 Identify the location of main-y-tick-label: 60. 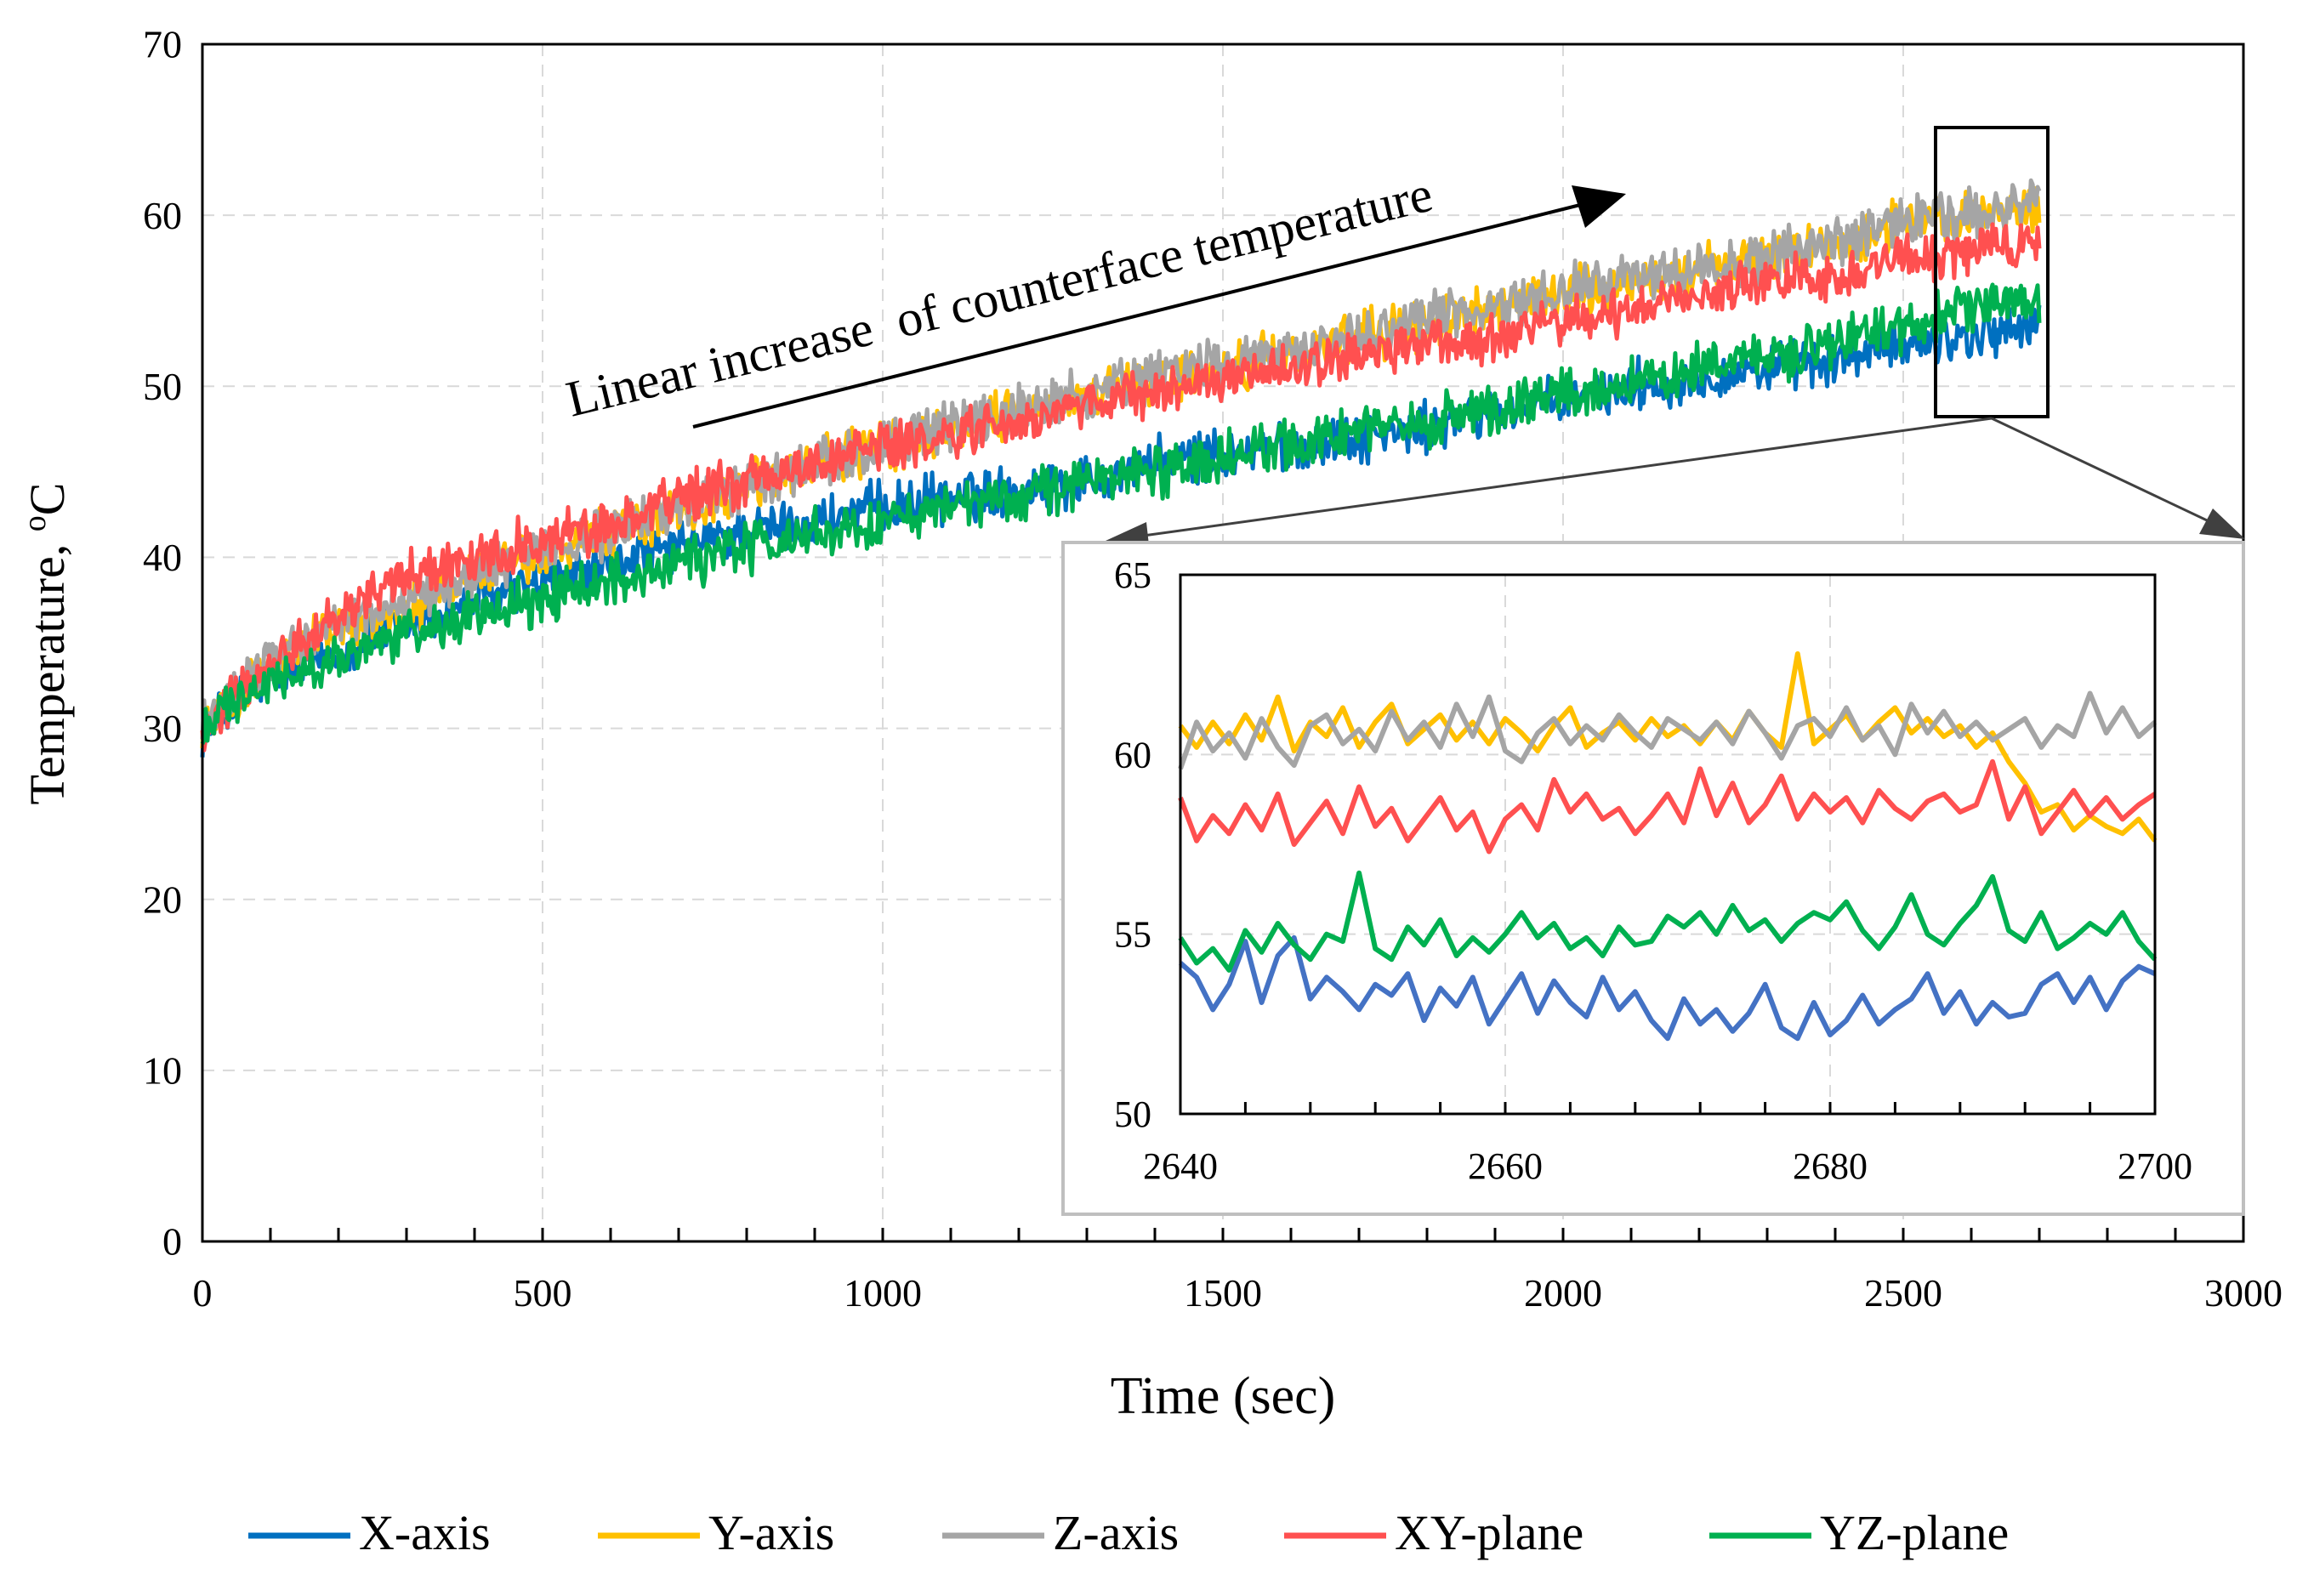
(162, 216).